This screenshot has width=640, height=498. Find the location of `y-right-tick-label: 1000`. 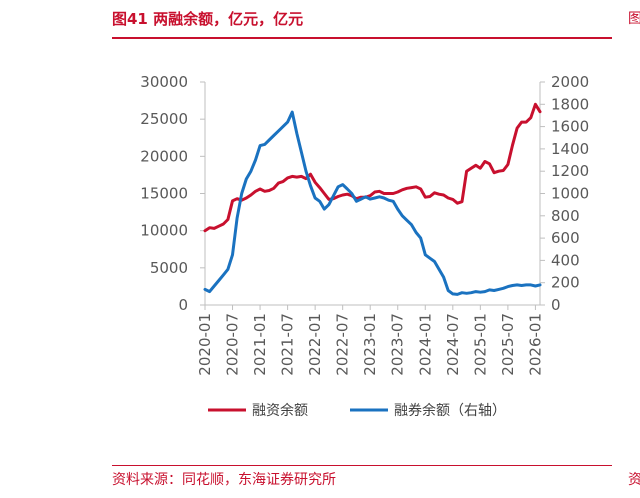

y-right-tick-label: 1000 is located at coordinates (570, 194).